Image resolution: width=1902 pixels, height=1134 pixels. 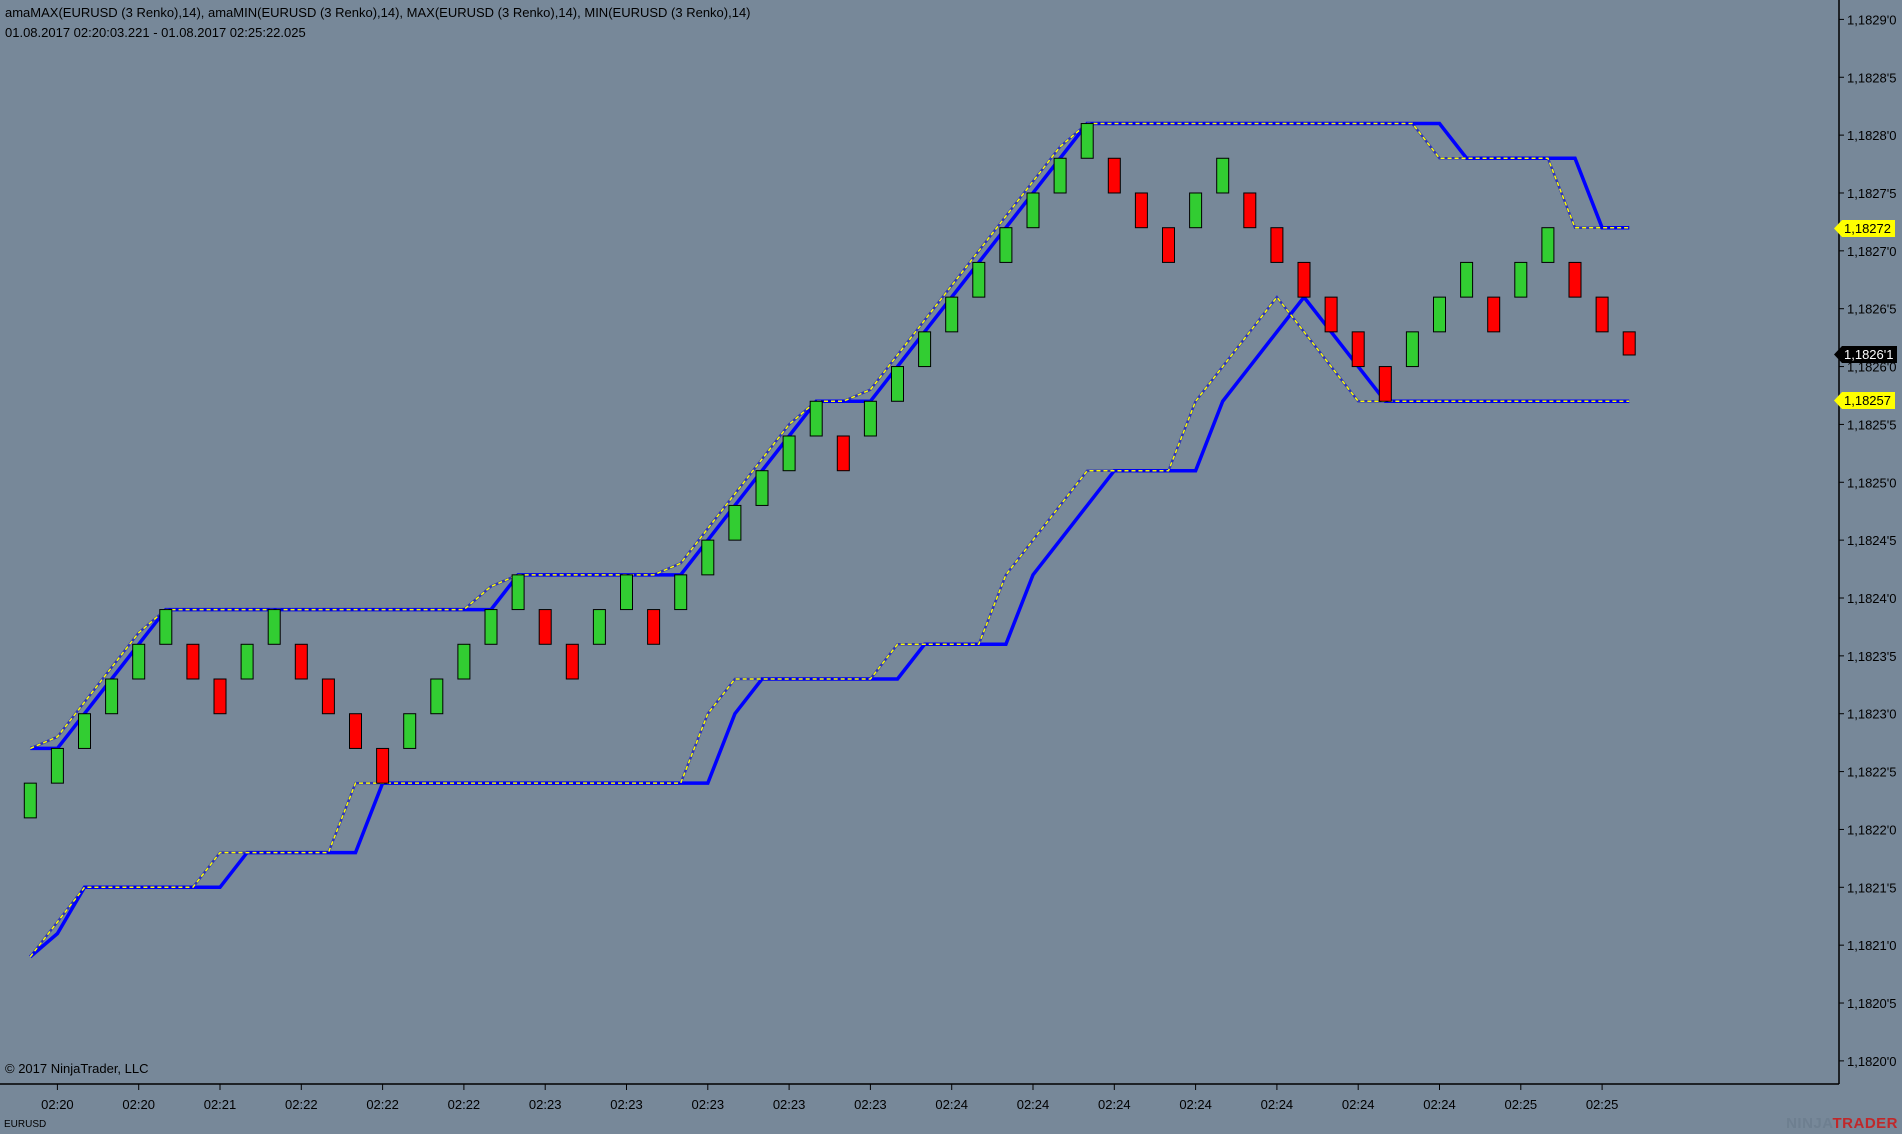 I want to click on price-tick-label: 1,1823'0, so click(x=1871, y=714).